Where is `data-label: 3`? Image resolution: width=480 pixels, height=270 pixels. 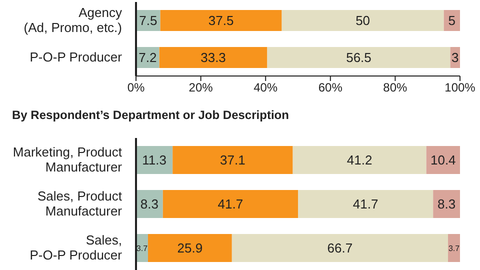 data-label: 3 is located at coordinates (455, 58).